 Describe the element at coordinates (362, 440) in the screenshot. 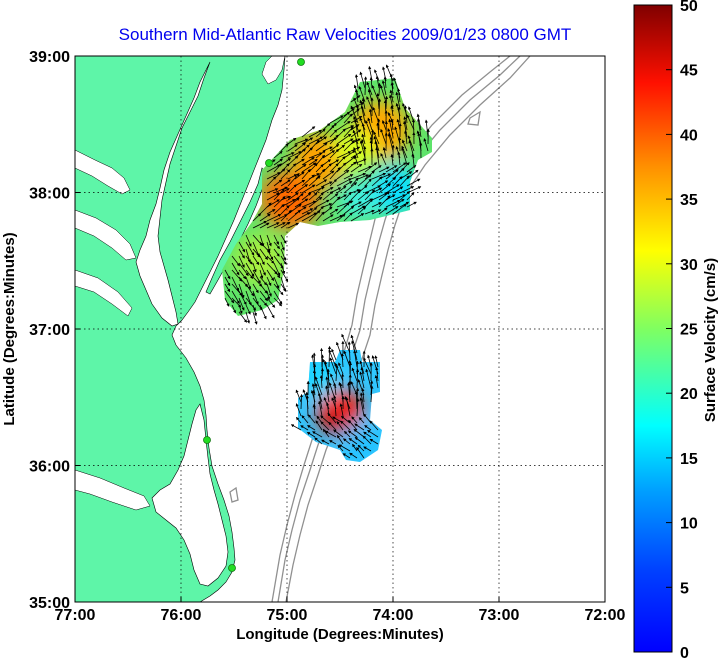

I see `velocity-field-south-sample` at that location.